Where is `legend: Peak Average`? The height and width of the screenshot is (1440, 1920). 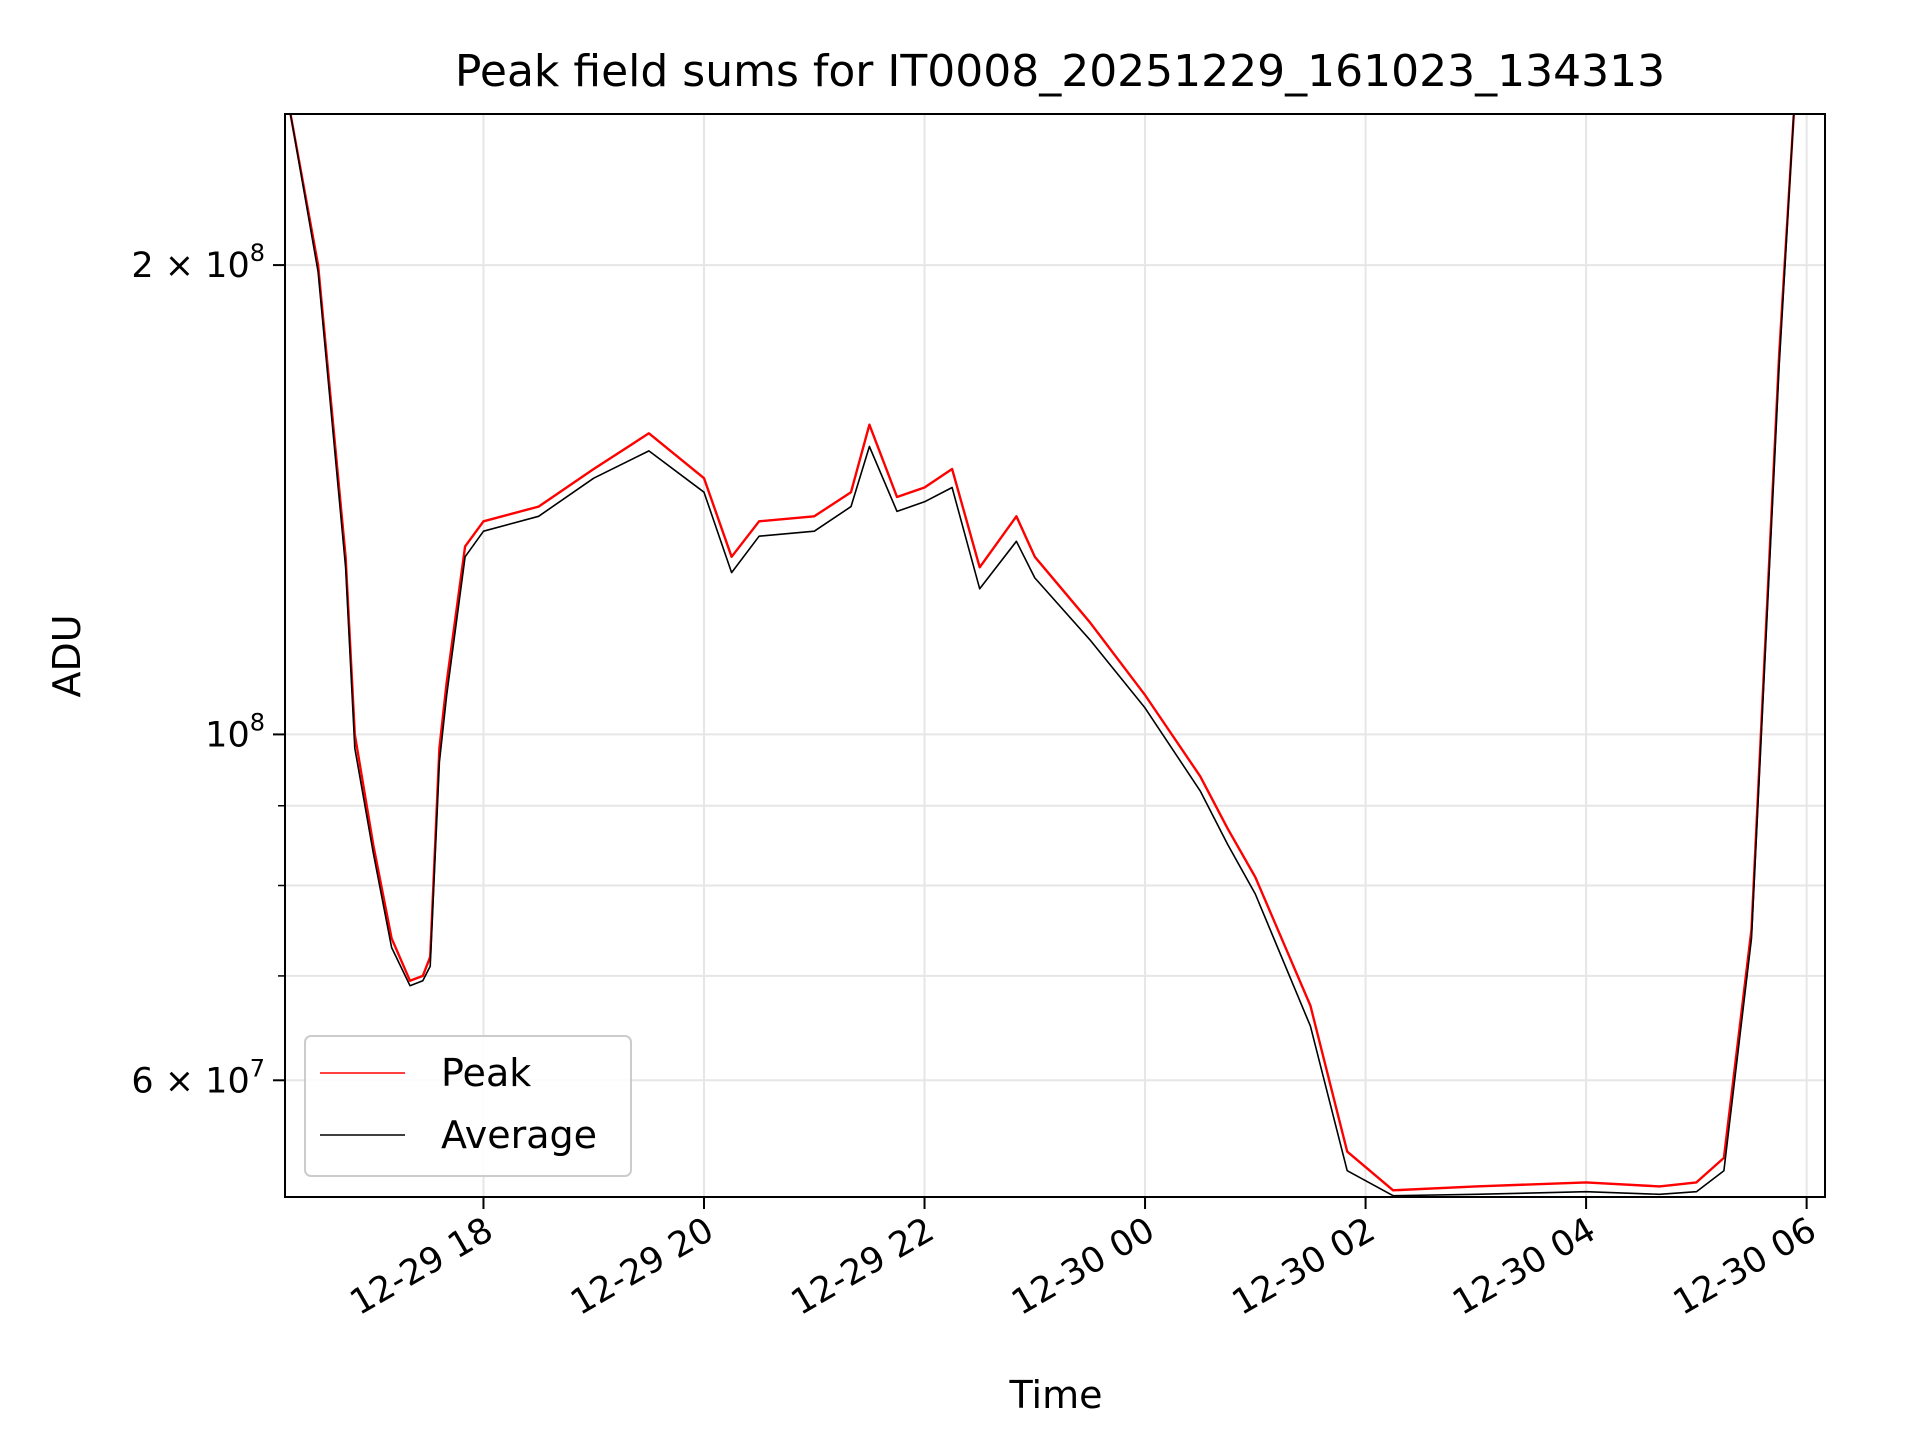
legend: Peak Average is located at coordinates (468, 1106).